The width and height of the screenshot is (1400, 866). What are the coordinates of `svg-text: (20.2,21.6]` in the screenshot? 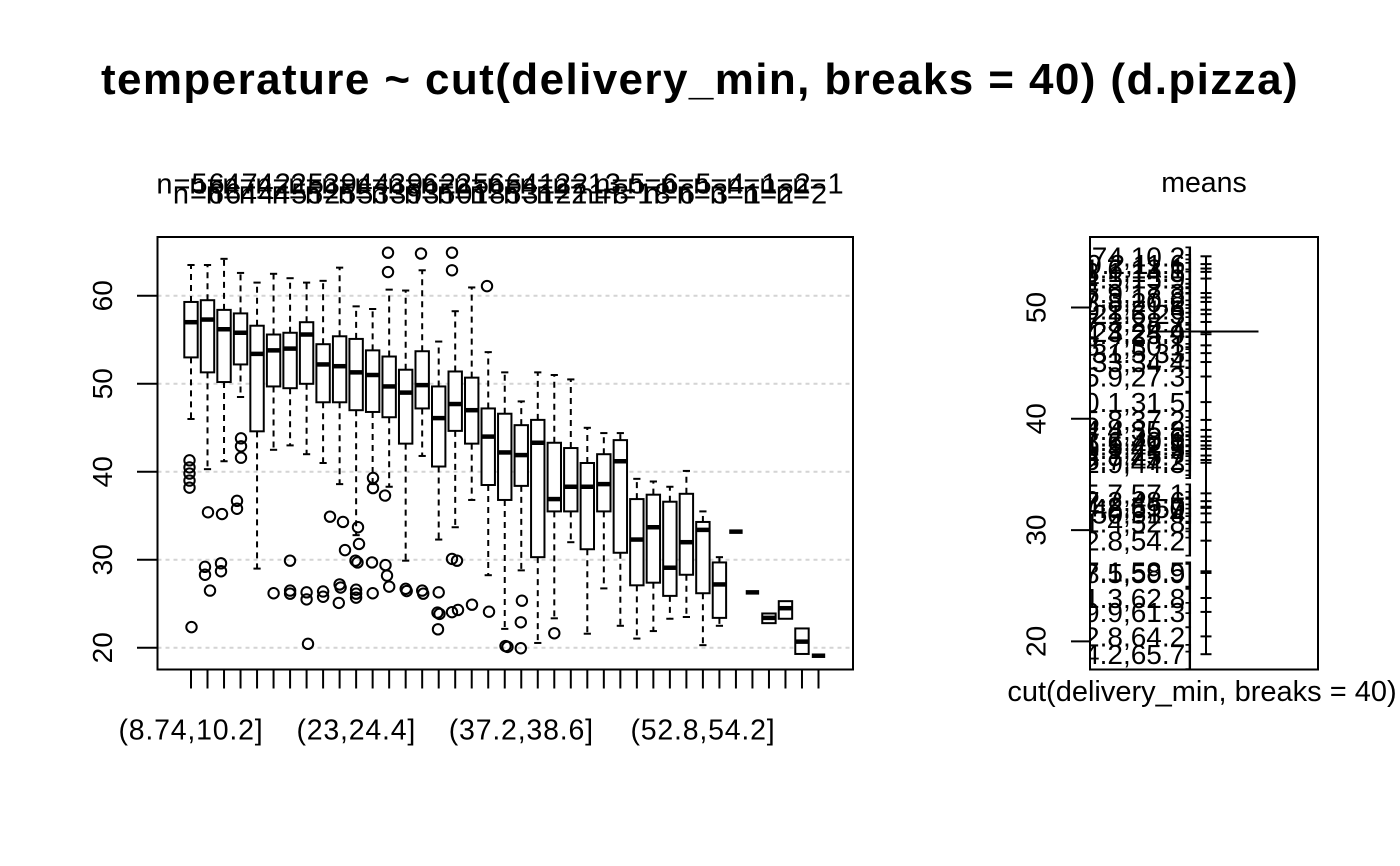 It's located at (1126, 310).